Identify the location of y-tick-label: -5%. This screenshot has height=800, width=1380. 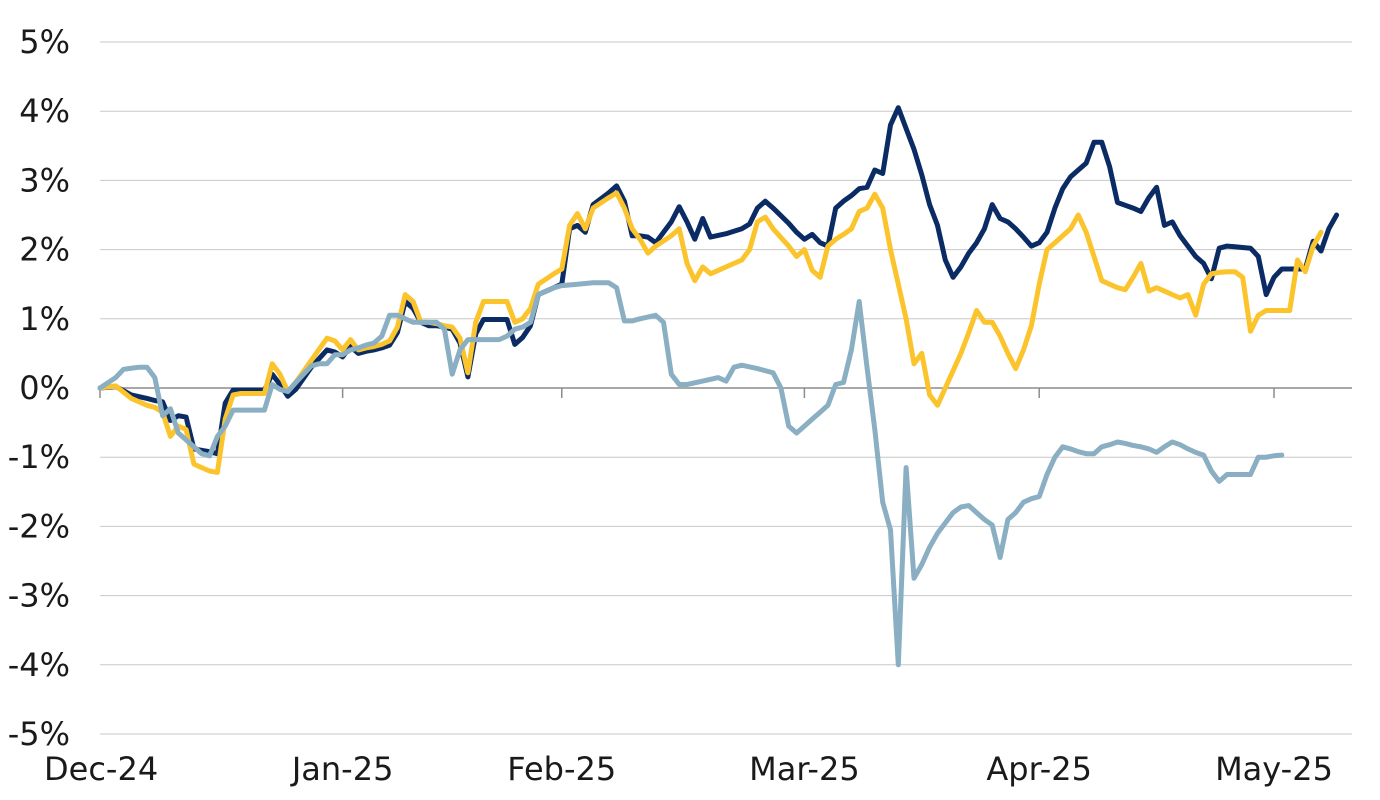
(39, 734).